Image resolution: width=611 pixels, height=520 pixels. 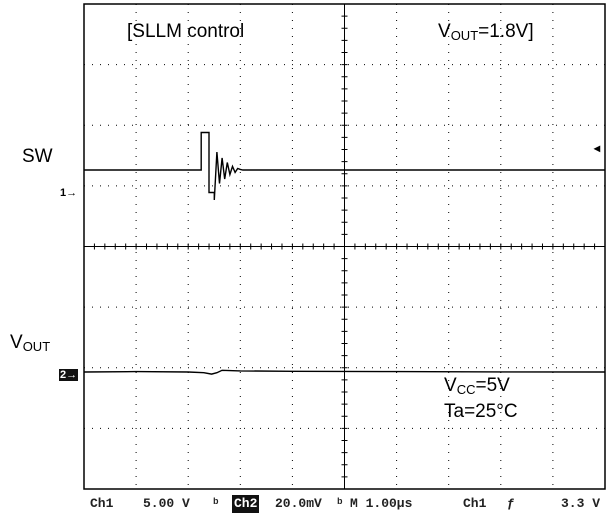 I want to click on readout-ch1: Ch1, so click(x=102, y=503).